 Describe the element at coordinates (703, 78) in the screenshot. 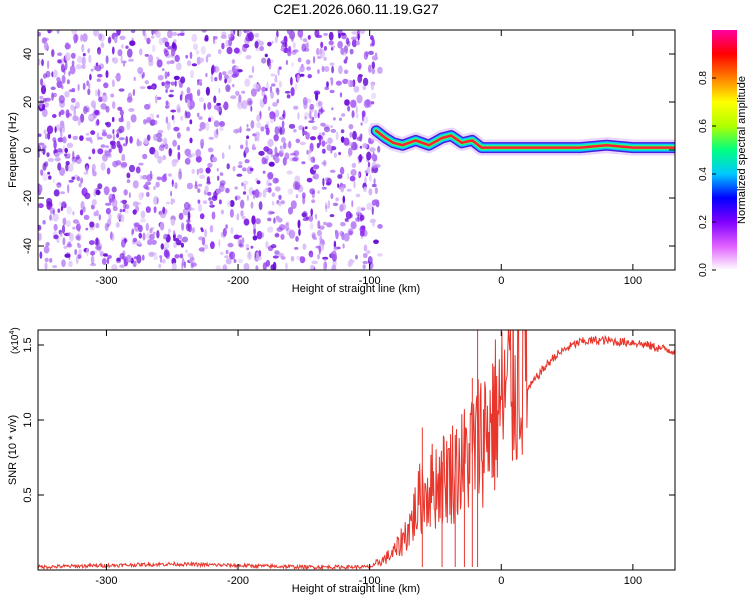

I see `colorbar-tick-label: 0.8` at that location.